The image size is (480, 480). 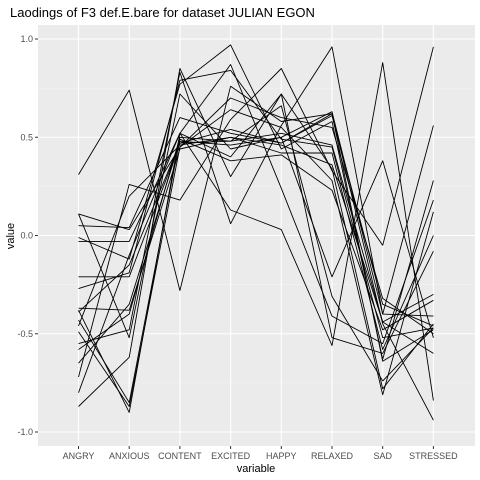 I want to click on y-axis-ticks: -1.0 -0.5 0.0 0.5 1.0, so click(x=27, y=235).